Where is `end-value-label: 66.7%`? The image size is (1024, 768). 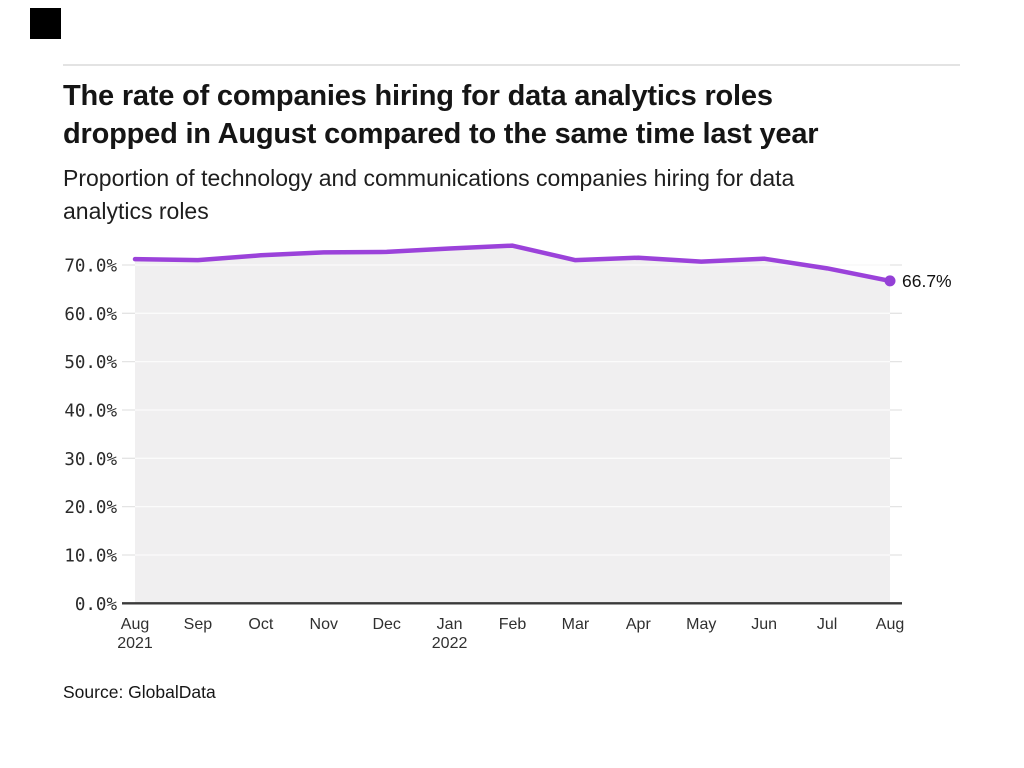
end-value-label: 66.7% is located at coordinates (927, 281).